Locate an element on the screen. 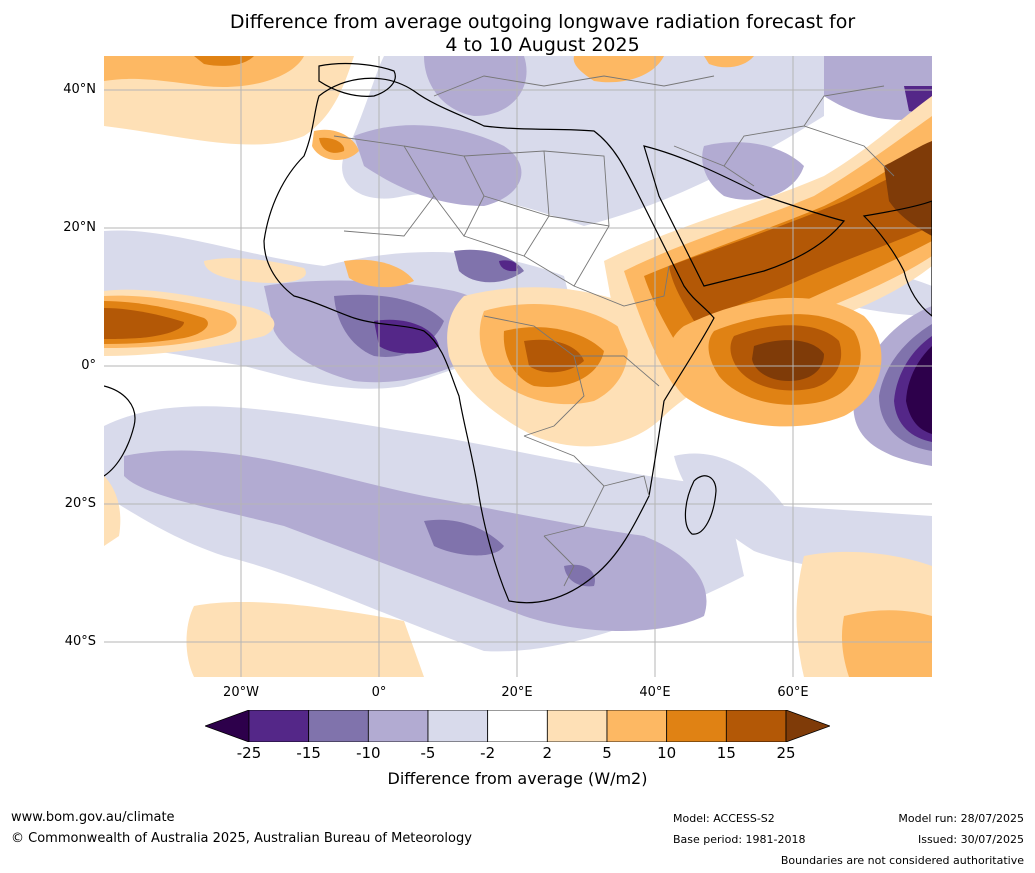  colorbar-tick-label: -5 is located at coordinates (428, 753).